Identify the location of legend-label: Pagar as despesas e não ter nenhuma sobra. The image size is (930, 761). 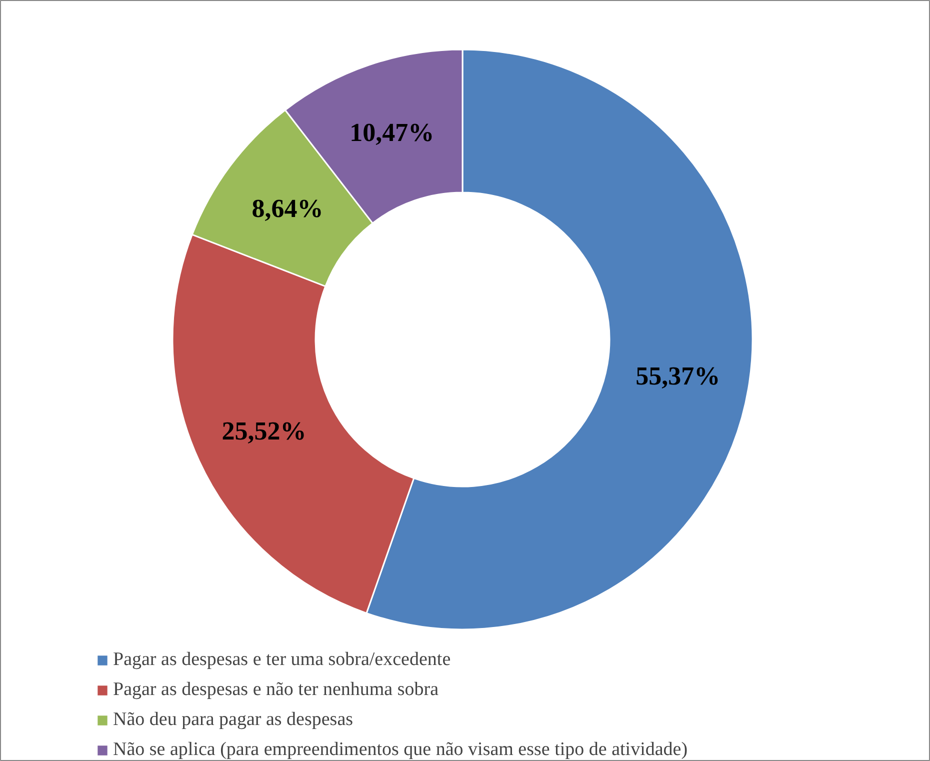
(276, 690).